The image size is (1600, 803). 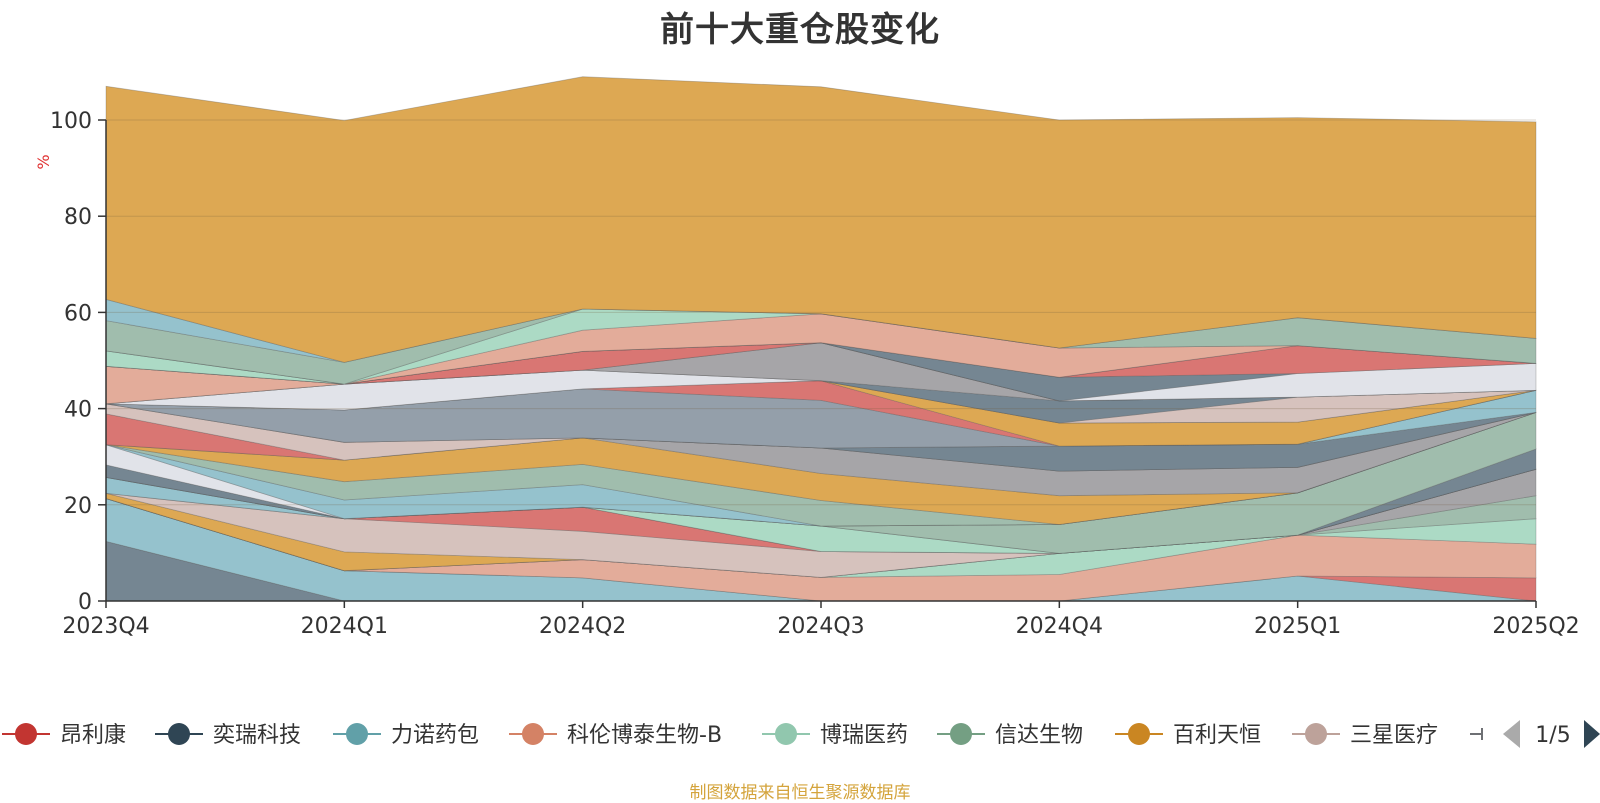 What do you see at coordinates (85, 602) in the screenshot?
I see `y-tick-label: 0` at bounding box center [85, 602].